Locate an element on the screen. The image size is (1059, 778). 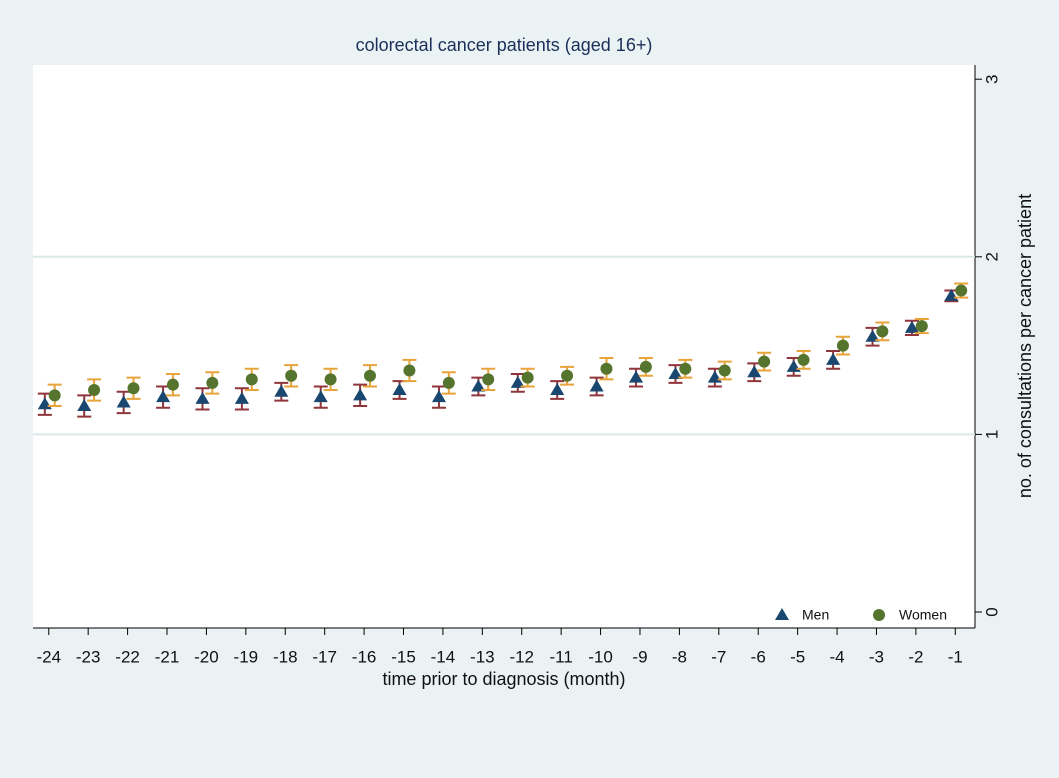
x-tick-label: -18 is located at coordinates (285, 656).